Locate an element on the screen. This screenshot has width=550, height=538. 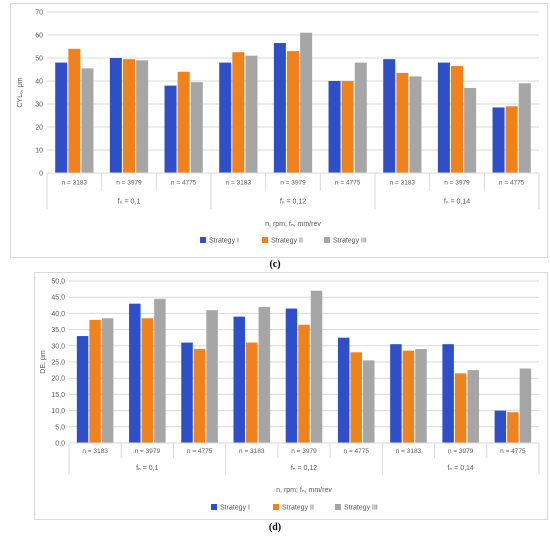
y-tick-label: 40 is located at coordinates (39, 82).